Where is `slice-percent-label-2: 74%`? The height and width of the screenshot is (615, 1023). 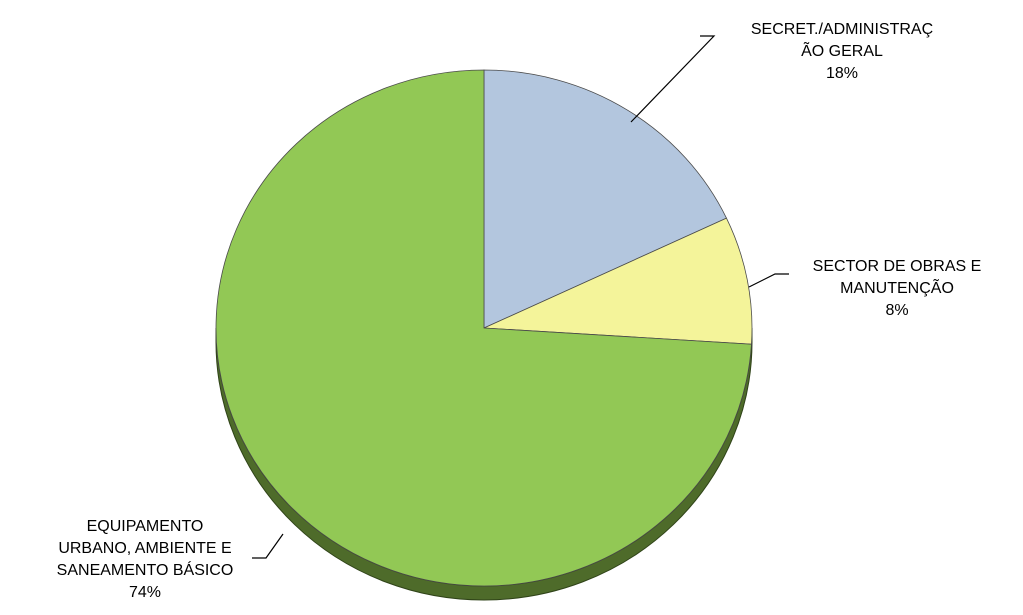
slice-percent-label-2: 74% is located at coordinates (145, 592).